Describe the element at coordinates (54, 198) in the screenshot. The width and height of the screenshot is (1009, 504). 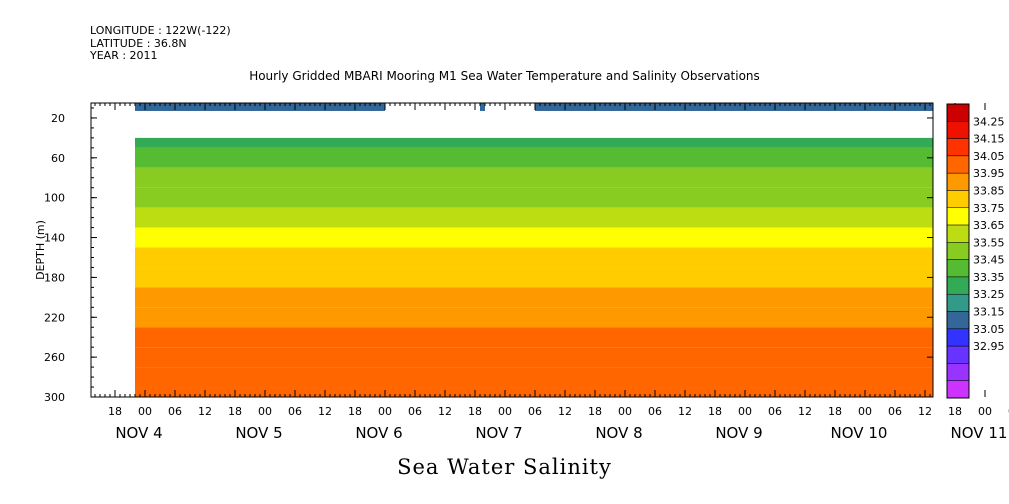
I see `y-tick-label: 100` at that location.